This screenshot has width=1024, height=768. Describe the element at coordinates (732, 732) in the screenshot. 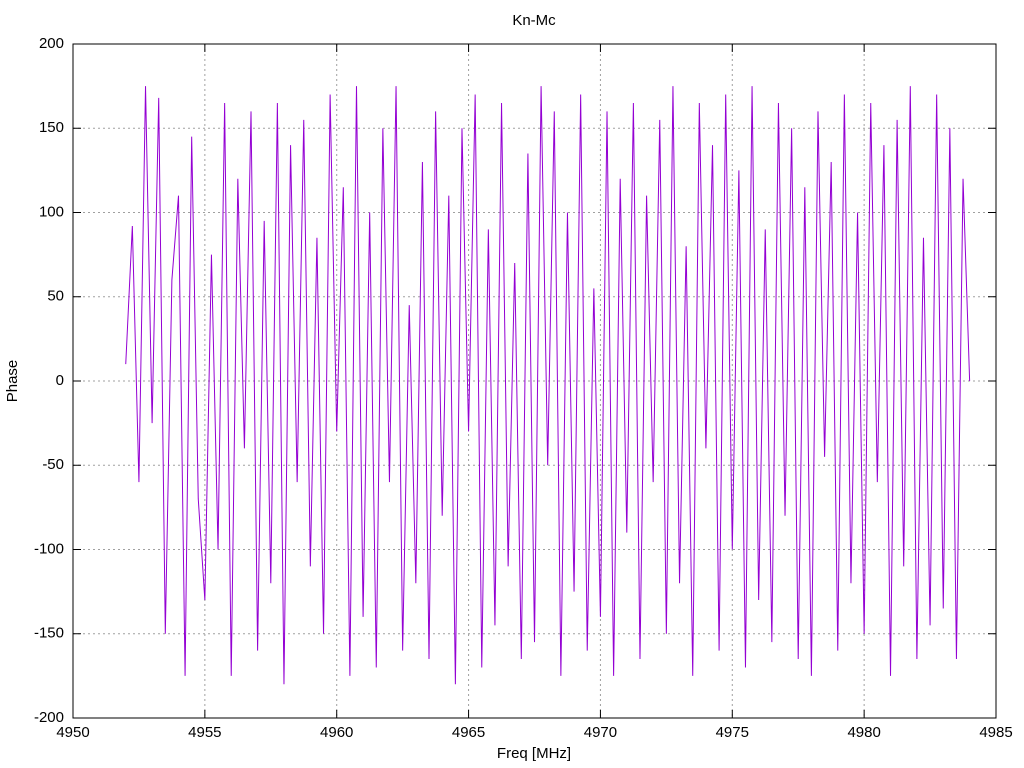

I see `x-tick-label: 4975` at that location.